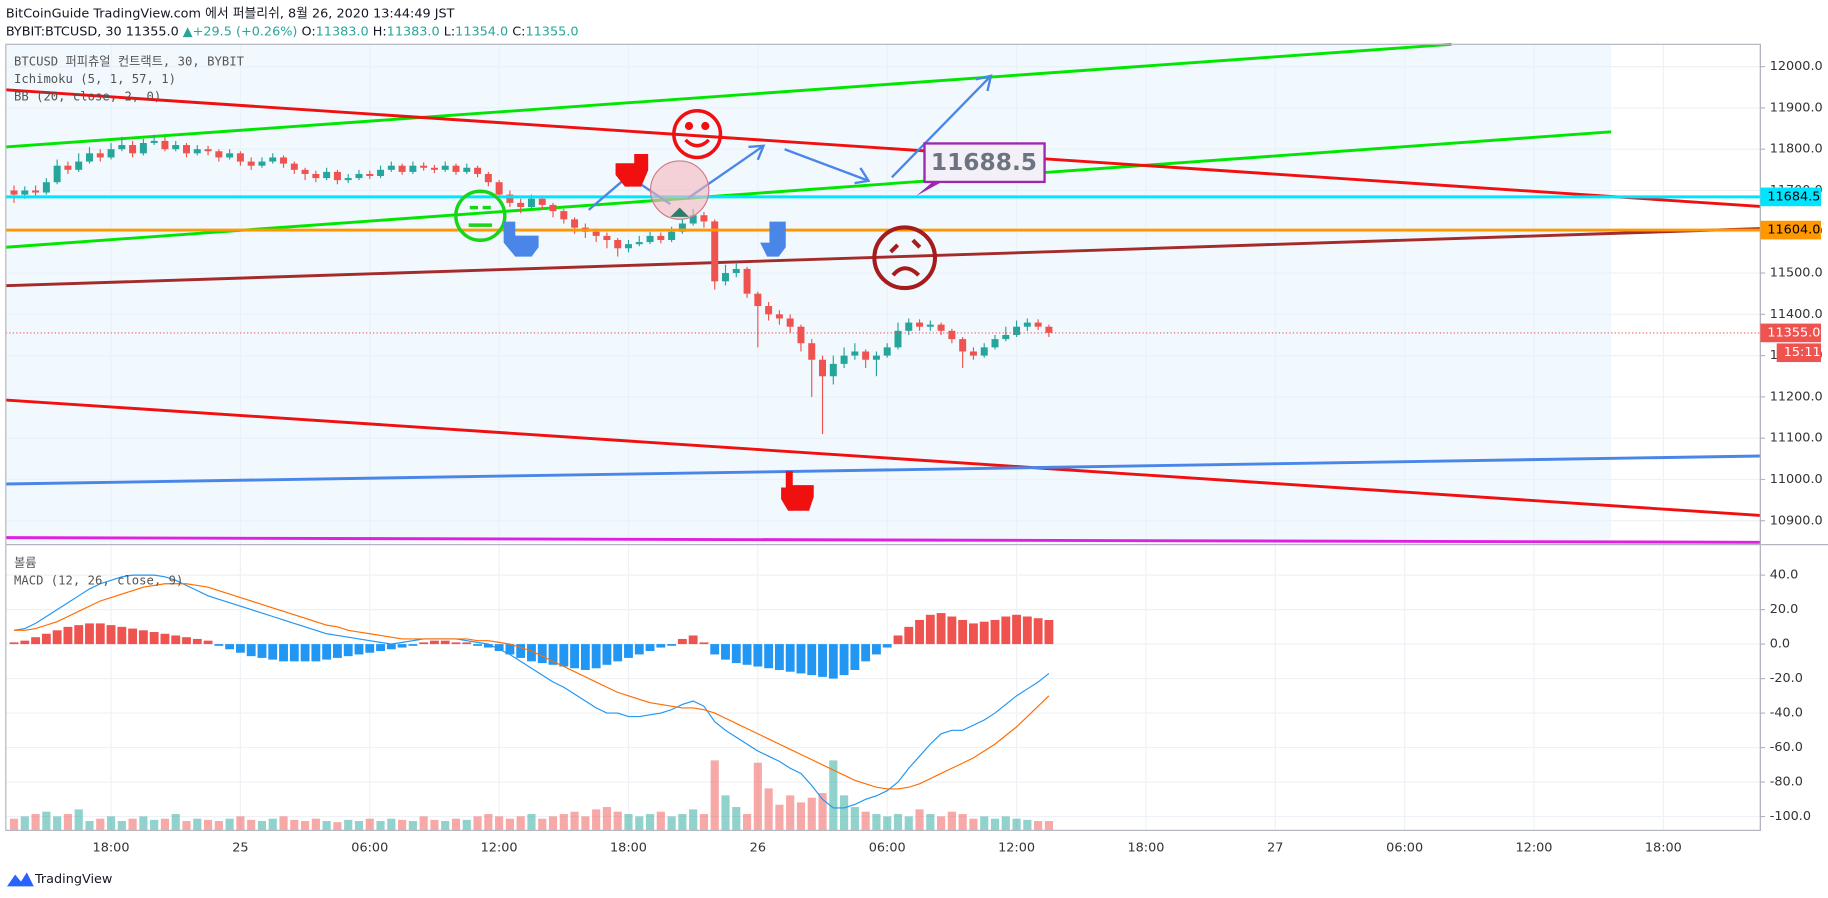 This screenshot has height=898, width=1828. What do you see at coordinates (1802, 352) in the screenshot?
I see `countdown-label: 15:11` at bounding box center [1802, 352].